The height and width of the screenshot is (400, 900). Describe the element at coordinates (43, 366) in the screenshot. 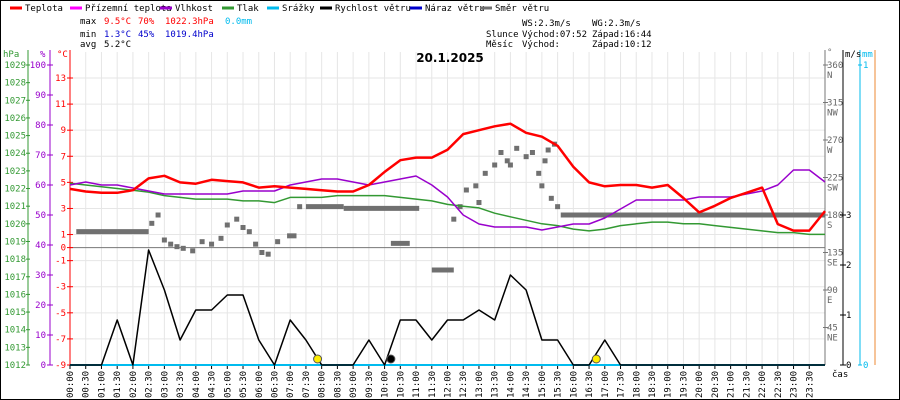

I see `pct-tick-label: 0` at that location.